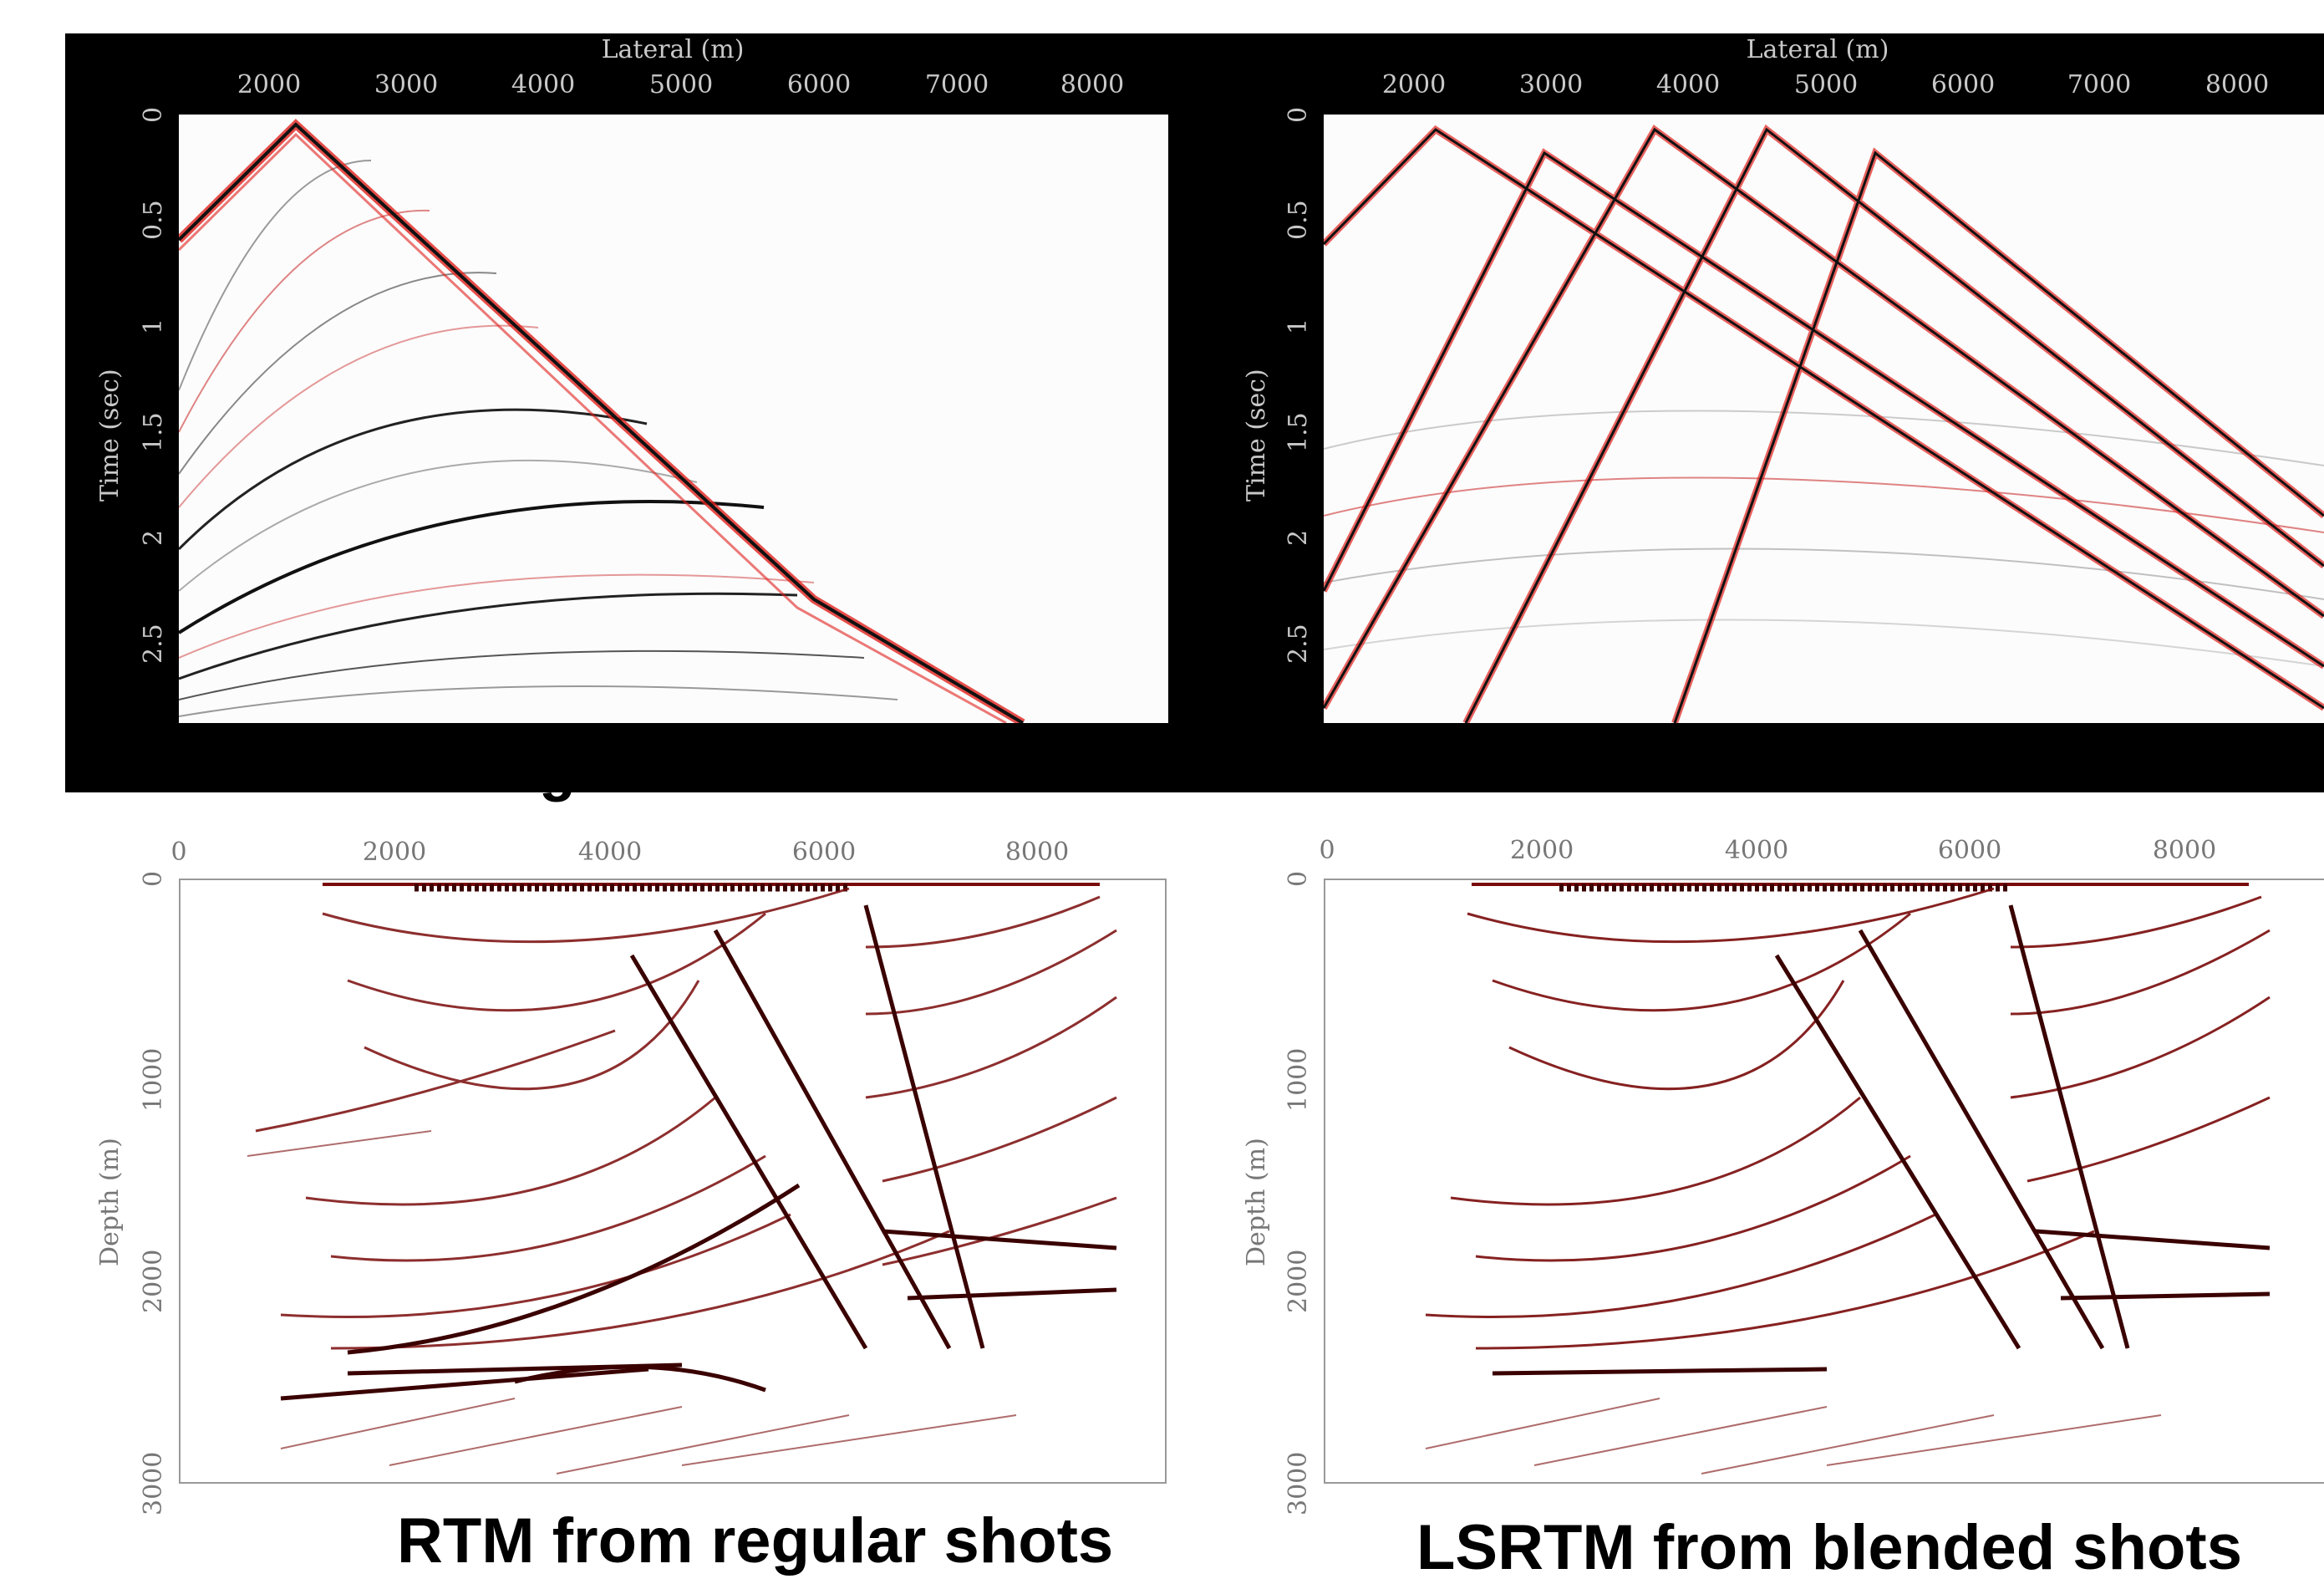  What do you see at coordinates (1256, 1202) in the screenshot?
I see `y-axis-label-bottom-right: Depth (m)` at bounding box center [1256, 1202].